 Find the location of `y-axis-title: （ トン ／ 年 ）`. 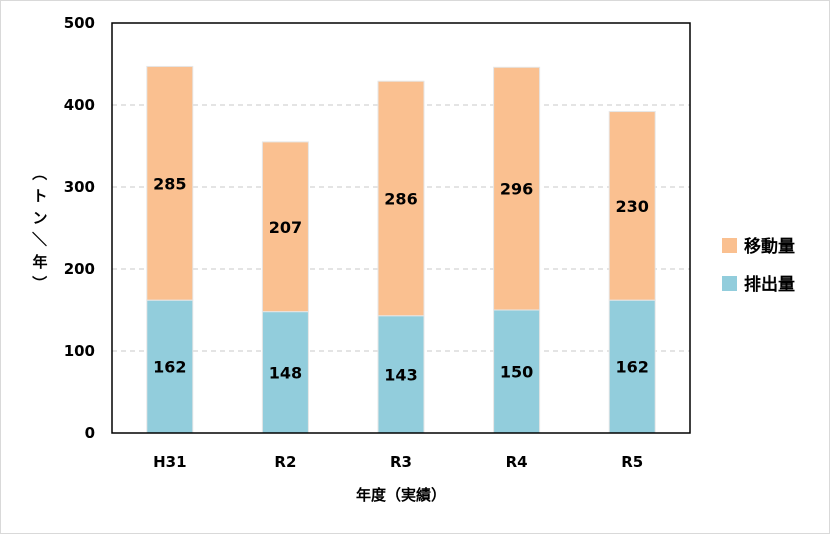

y-axis-title: （ トン ／ 年 ） is located at coordinates (39, 227).